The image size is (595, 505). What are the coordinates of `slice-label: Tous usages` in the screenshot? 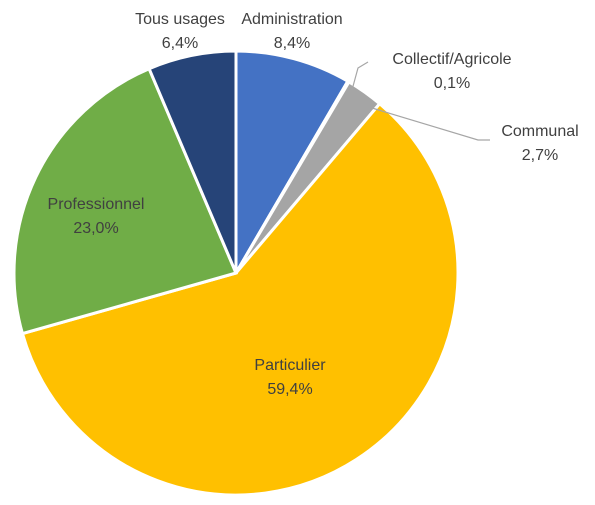 It's located at (180, 19).